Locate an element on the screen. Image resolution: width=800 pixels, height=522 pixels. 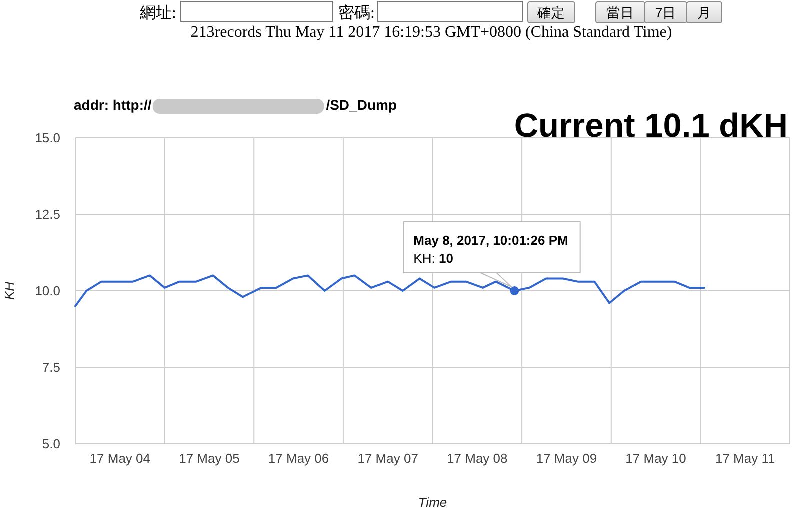
text: /SD_Dump is located at coordinates (361, 105).